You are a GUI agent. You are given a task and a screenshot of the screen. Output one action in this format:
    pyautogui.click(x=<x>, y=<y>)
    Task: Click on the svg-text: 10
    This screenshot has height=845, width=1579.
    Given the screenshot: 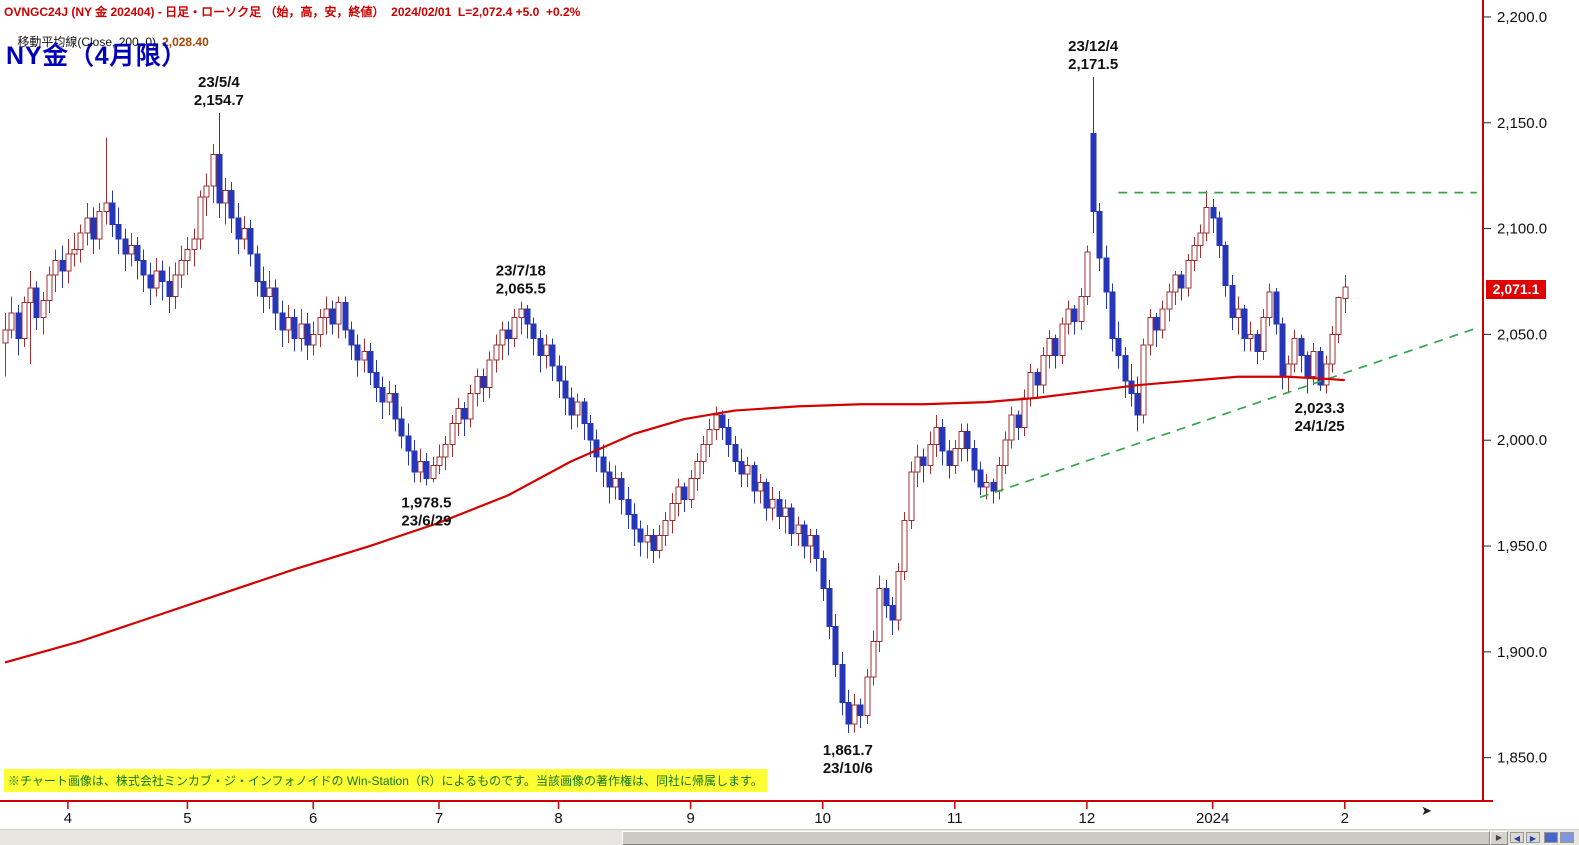 What is the action you would take?
    pyautogui.click(x=822, y=818)
    